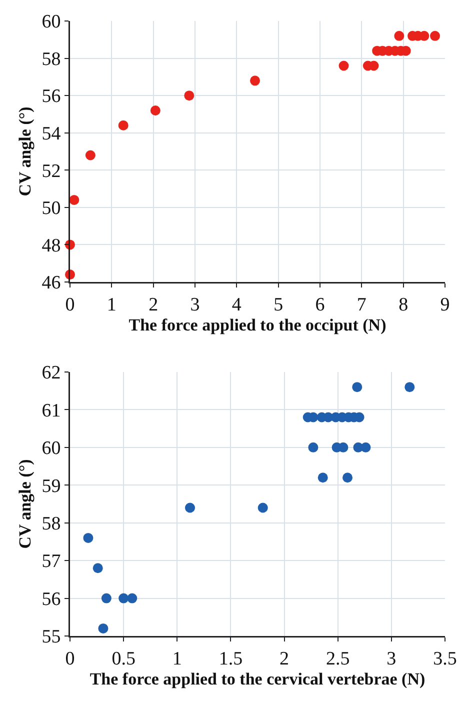 The width and height of the screenshot is (470, 704). What do you see at coordinates (445, 305) in the screenshot?
I see `x-tick-label: 9` at bounding box center [445, 305].